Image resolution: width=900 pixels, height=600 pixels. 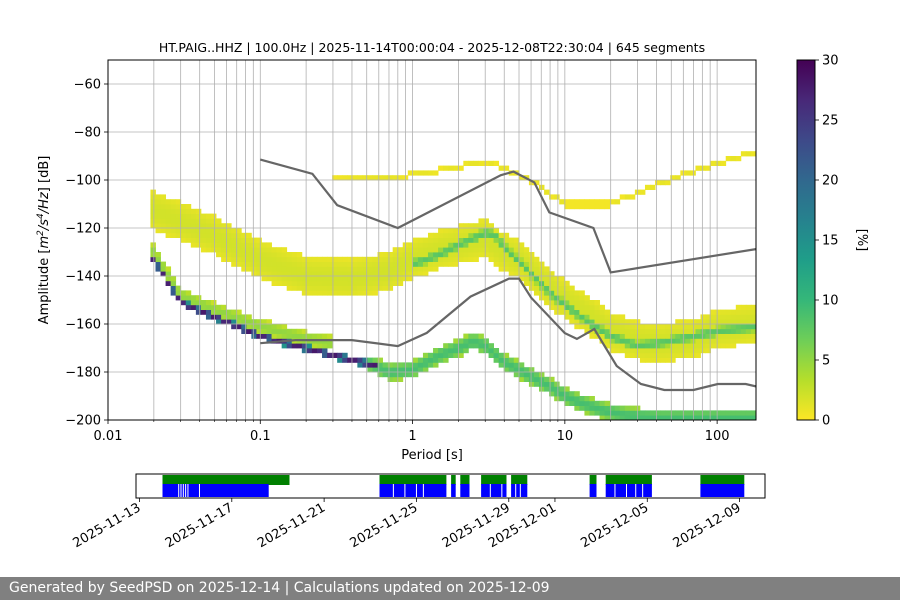 I want to click on y-tick-label: −160, so click(x=83, y=325).